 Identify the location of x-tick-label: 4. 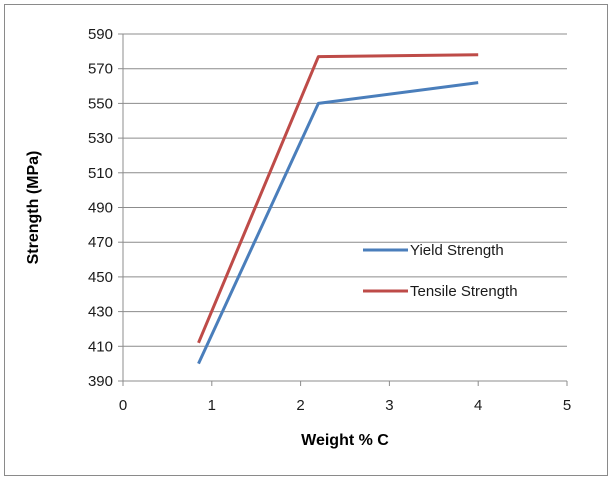
(478, 405).